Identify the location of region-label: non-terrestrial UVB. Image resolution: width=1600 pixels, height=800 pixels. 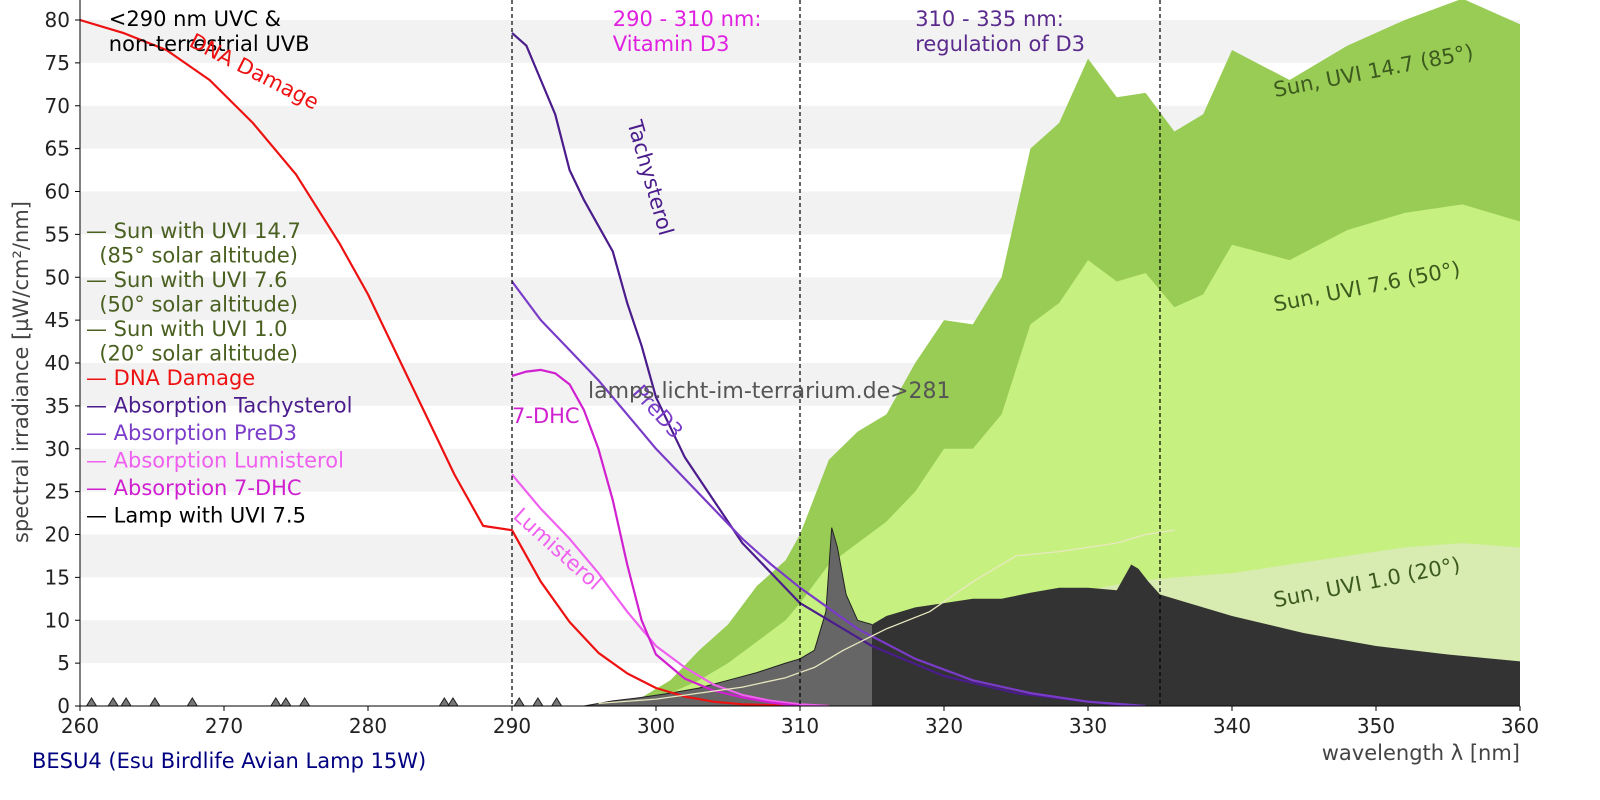
(209, 44).